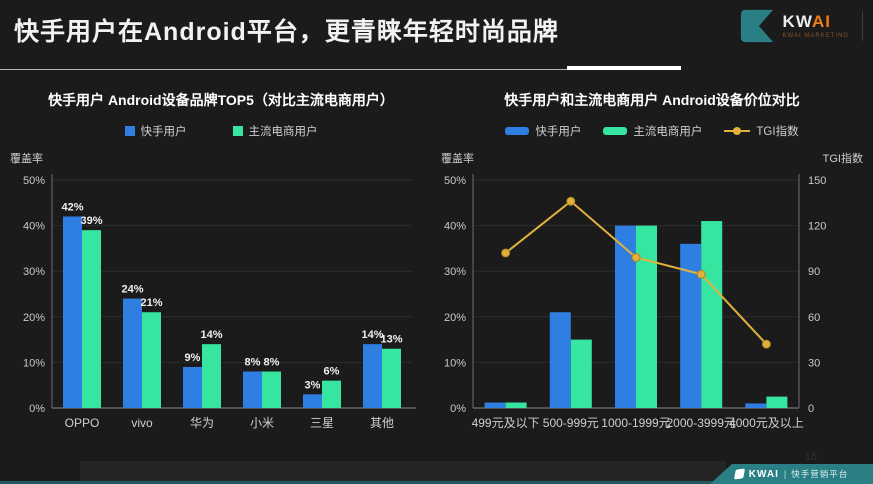  What do you see at coordinates (797, 21) in the screenshot?
I see `wordmark-kw: KW` at bounding box center [797, 21].